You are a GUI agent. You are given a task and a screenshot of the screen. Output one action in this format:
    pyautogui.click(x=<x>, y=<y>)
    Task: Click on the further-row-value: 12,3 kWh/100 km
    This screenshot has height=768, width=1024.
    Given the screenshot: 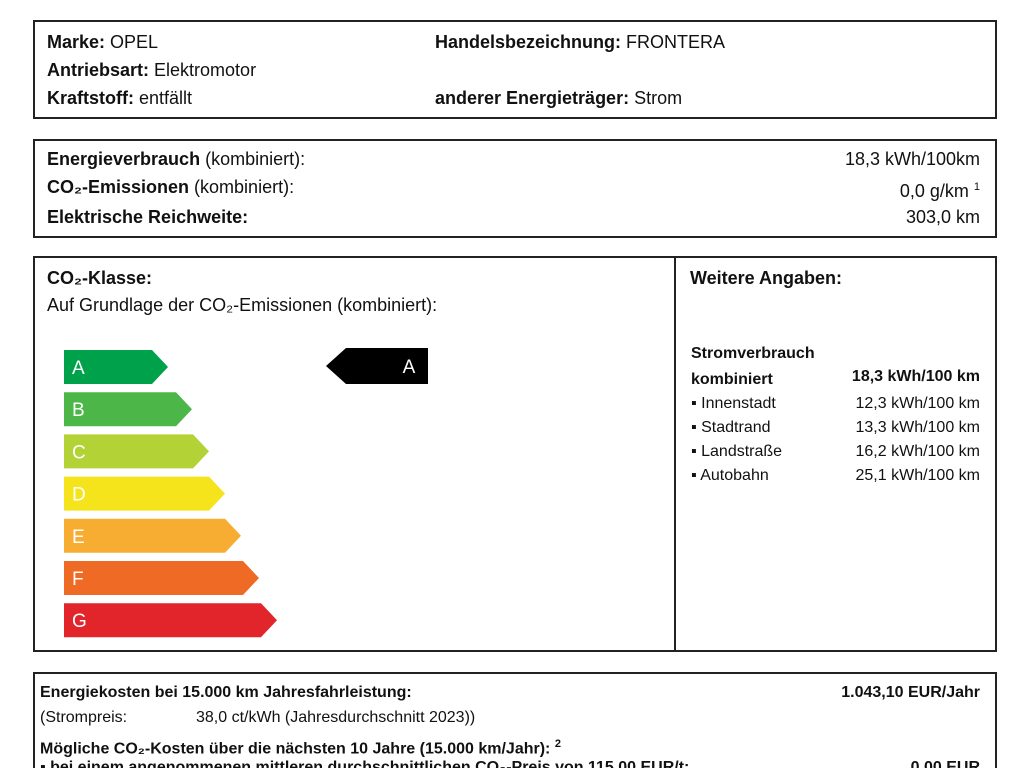 What is the action you would take?
    pyautogui.click(x=918, y=403)
    